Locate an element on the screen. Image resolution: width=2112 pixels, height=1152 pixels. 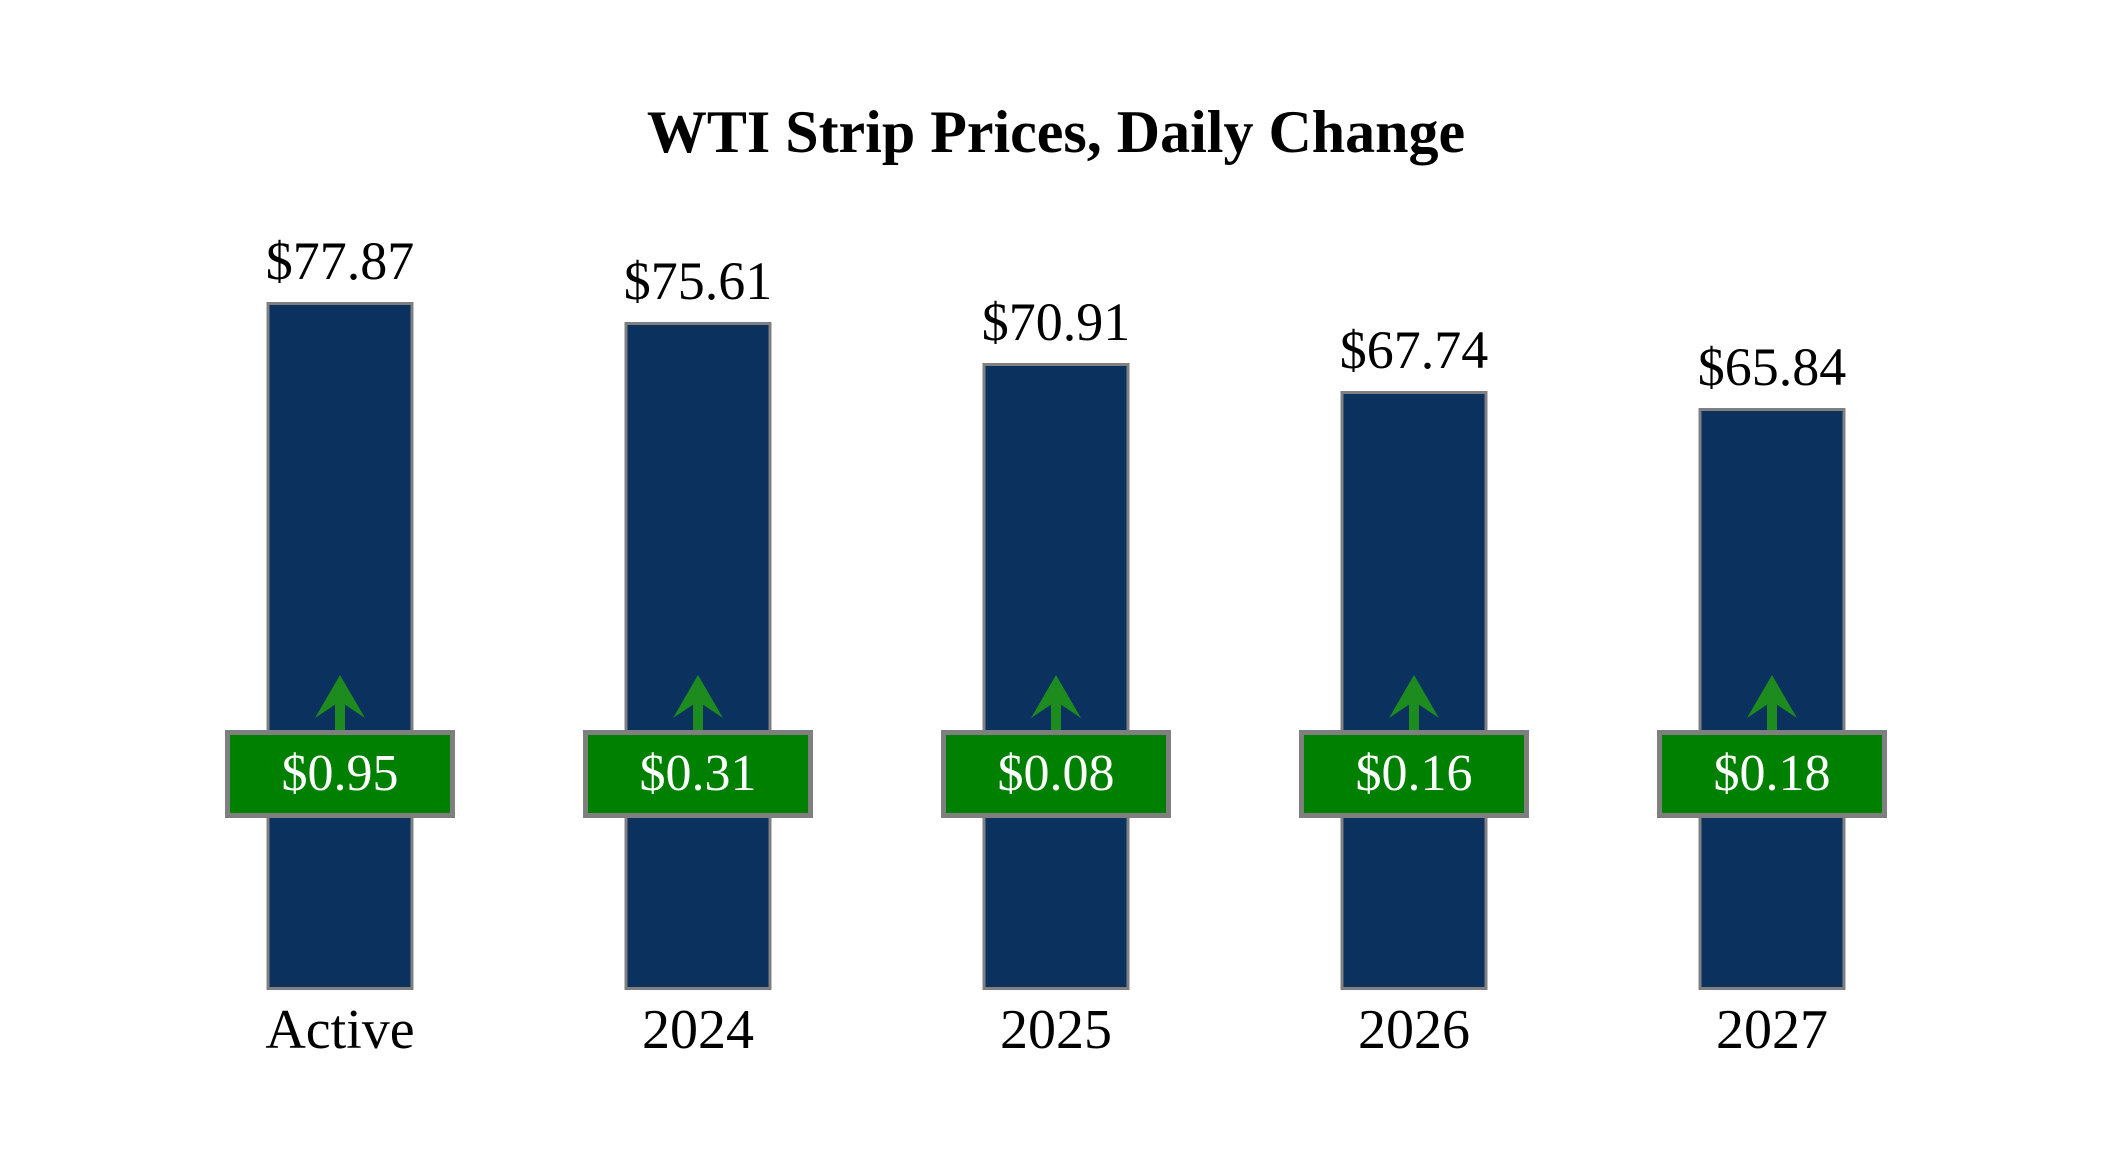
category-label: 2024 is located at coordinates (698, 1030).